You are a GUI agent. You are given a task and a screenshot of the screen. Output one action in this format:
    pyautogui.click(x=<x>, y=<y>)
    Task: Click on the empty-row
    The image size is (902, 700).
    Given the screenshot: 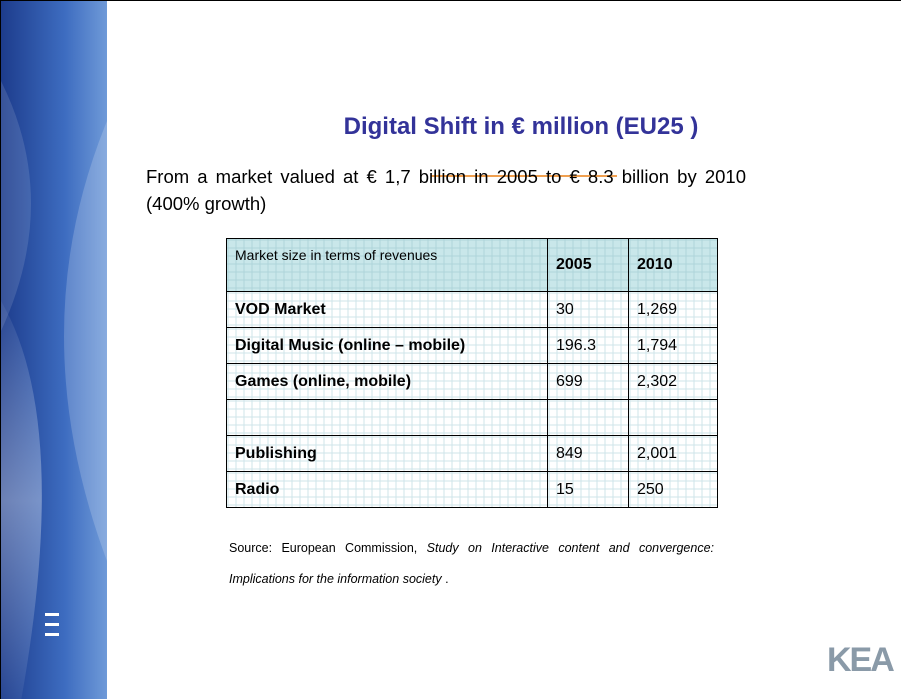 What is the action you would take?
    pyautogui.click(x=472, y=417)
    